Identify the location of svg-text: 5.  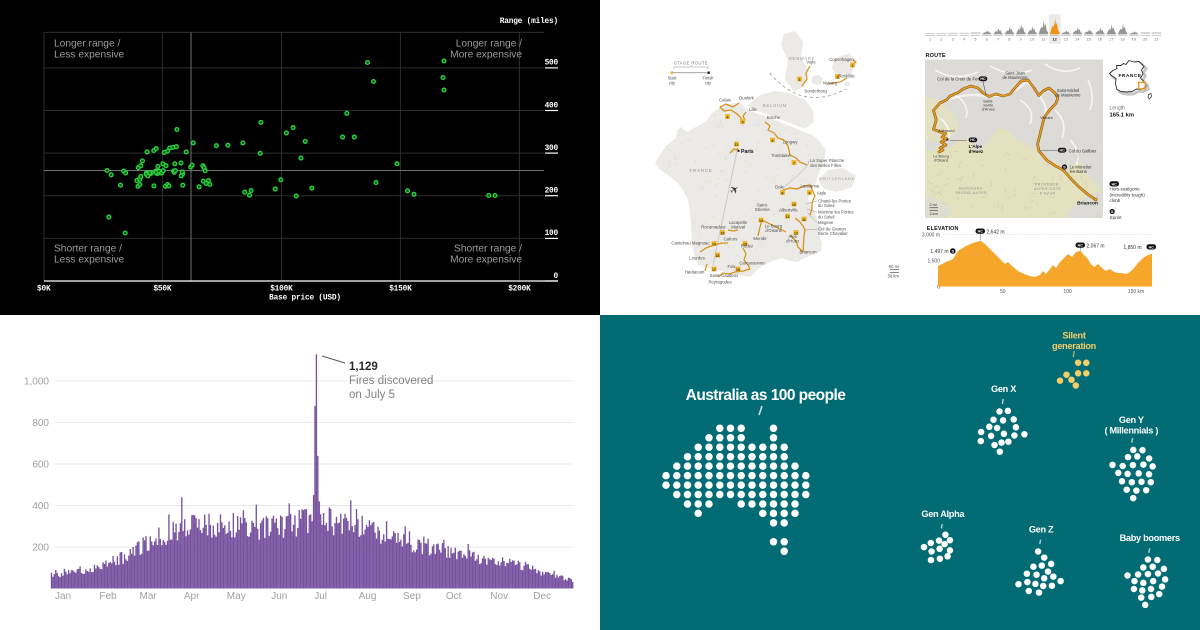
(743, 123).